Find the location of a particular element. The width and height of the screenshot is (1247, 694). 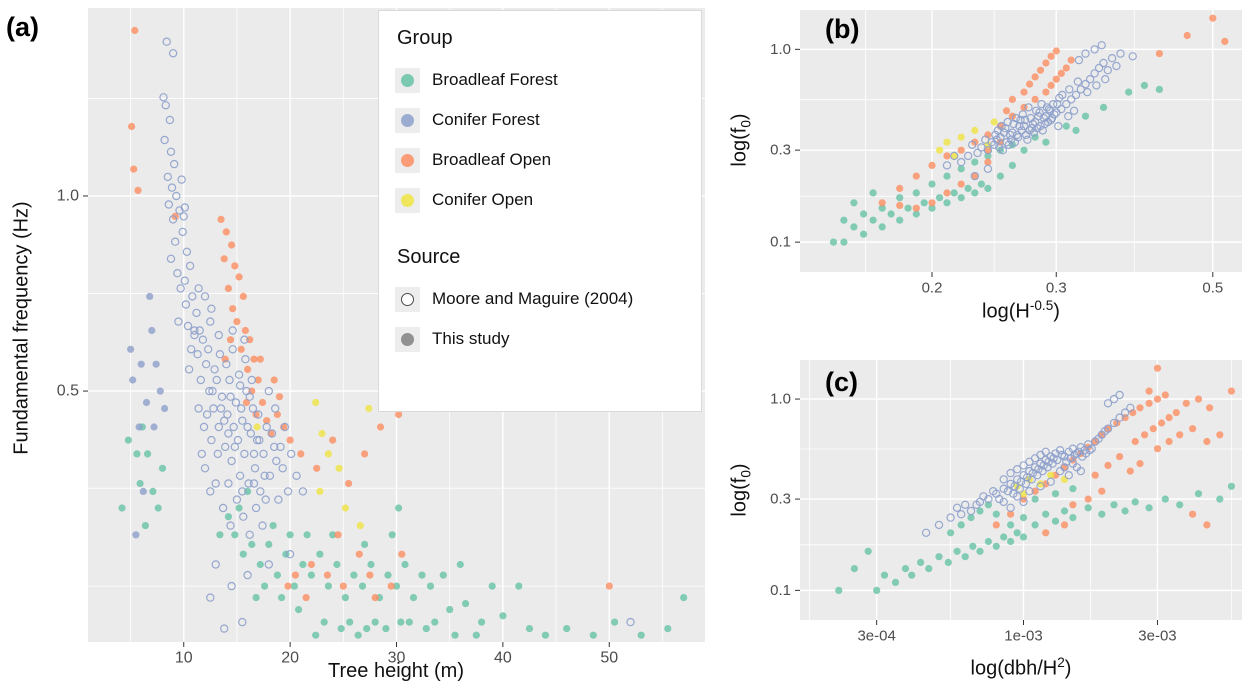

x-axis-label: Tree height (m) is located at coordinates (396, 671).